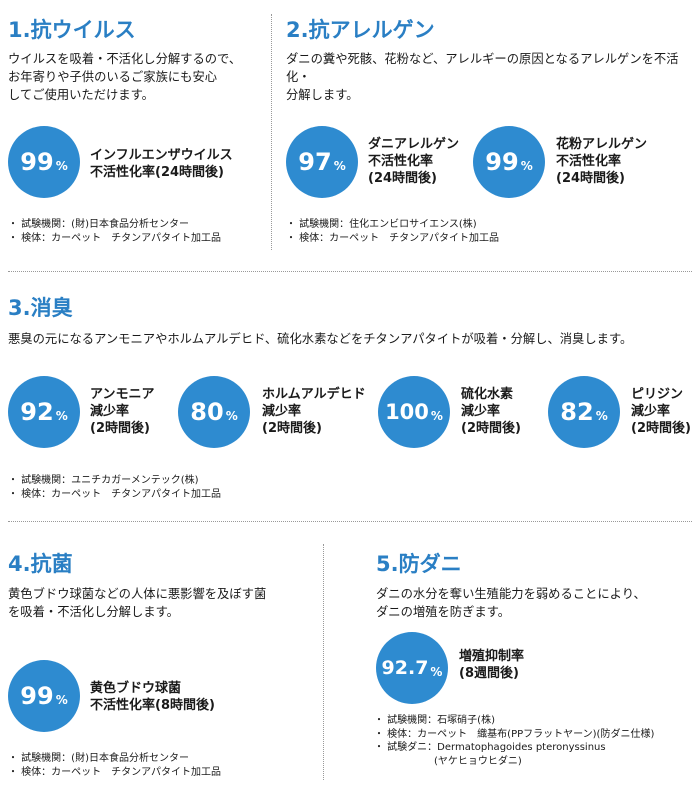 Image resolution: width=700 pixels, height=792 pixels. What do you see at coordinates (152, 697) in the screenshot?
I see `stat-label: 黄色ブドウ球菌 不活性化率(8時間後)` at bounding box center [152, 697].